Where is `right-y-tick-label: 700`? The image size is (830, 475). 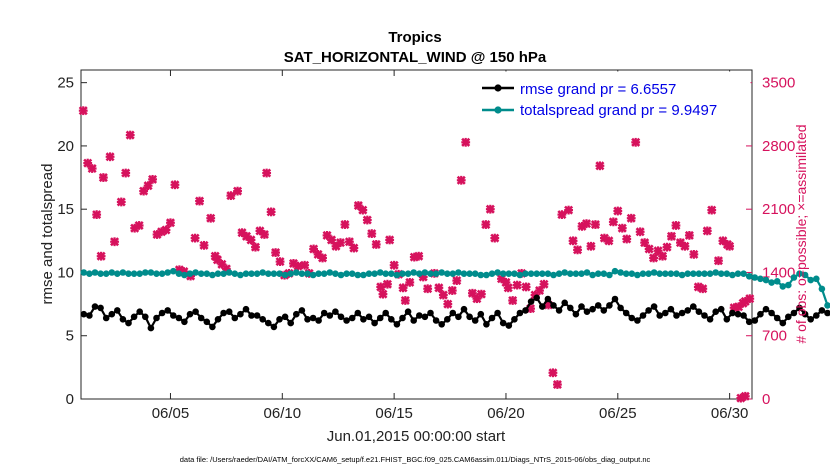
right-y-tick-label: 700 is located at coordinates (774, 336).